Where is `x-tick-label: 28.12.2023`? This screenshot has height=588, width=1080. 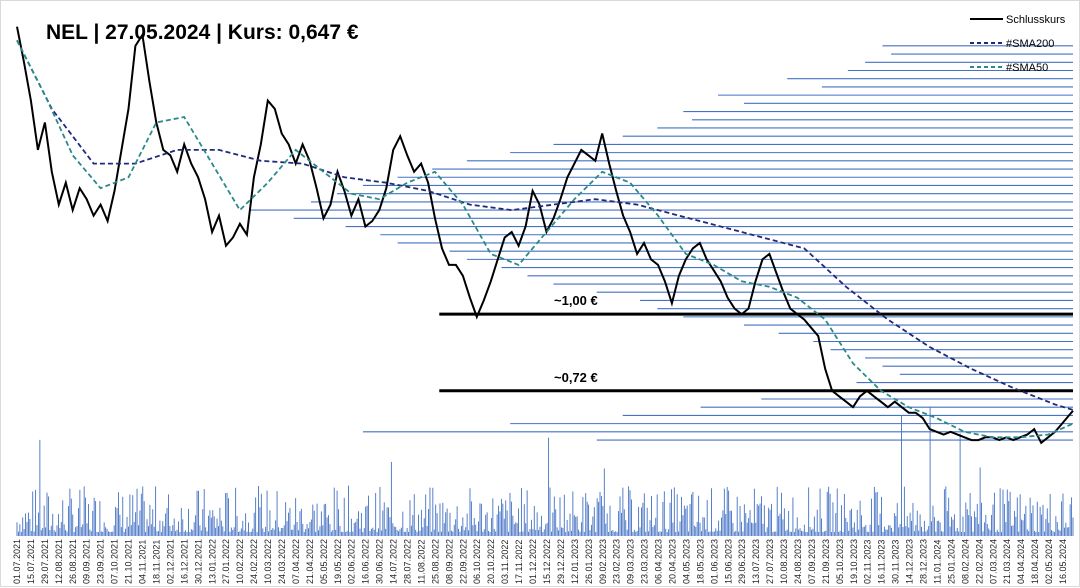
x-tick-label: 28.12.2023 is located at coordinates (924, 561).